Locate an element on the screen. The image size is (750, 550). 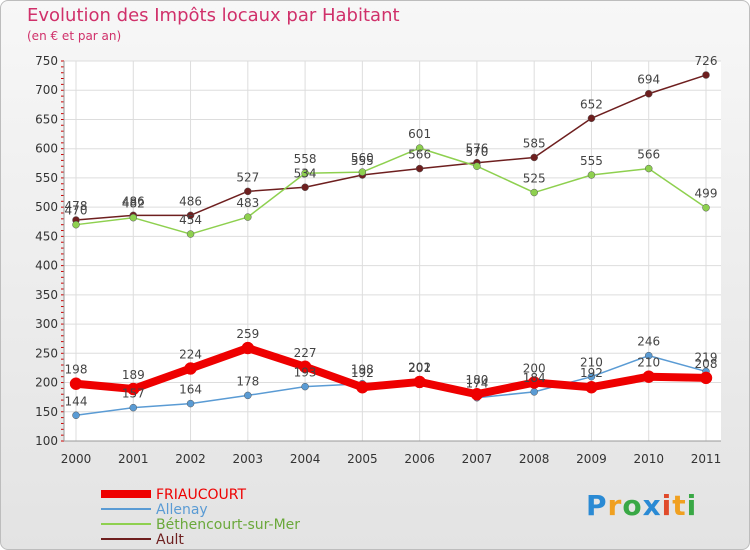
data-label: 178 is located at coordinates (247, 381).